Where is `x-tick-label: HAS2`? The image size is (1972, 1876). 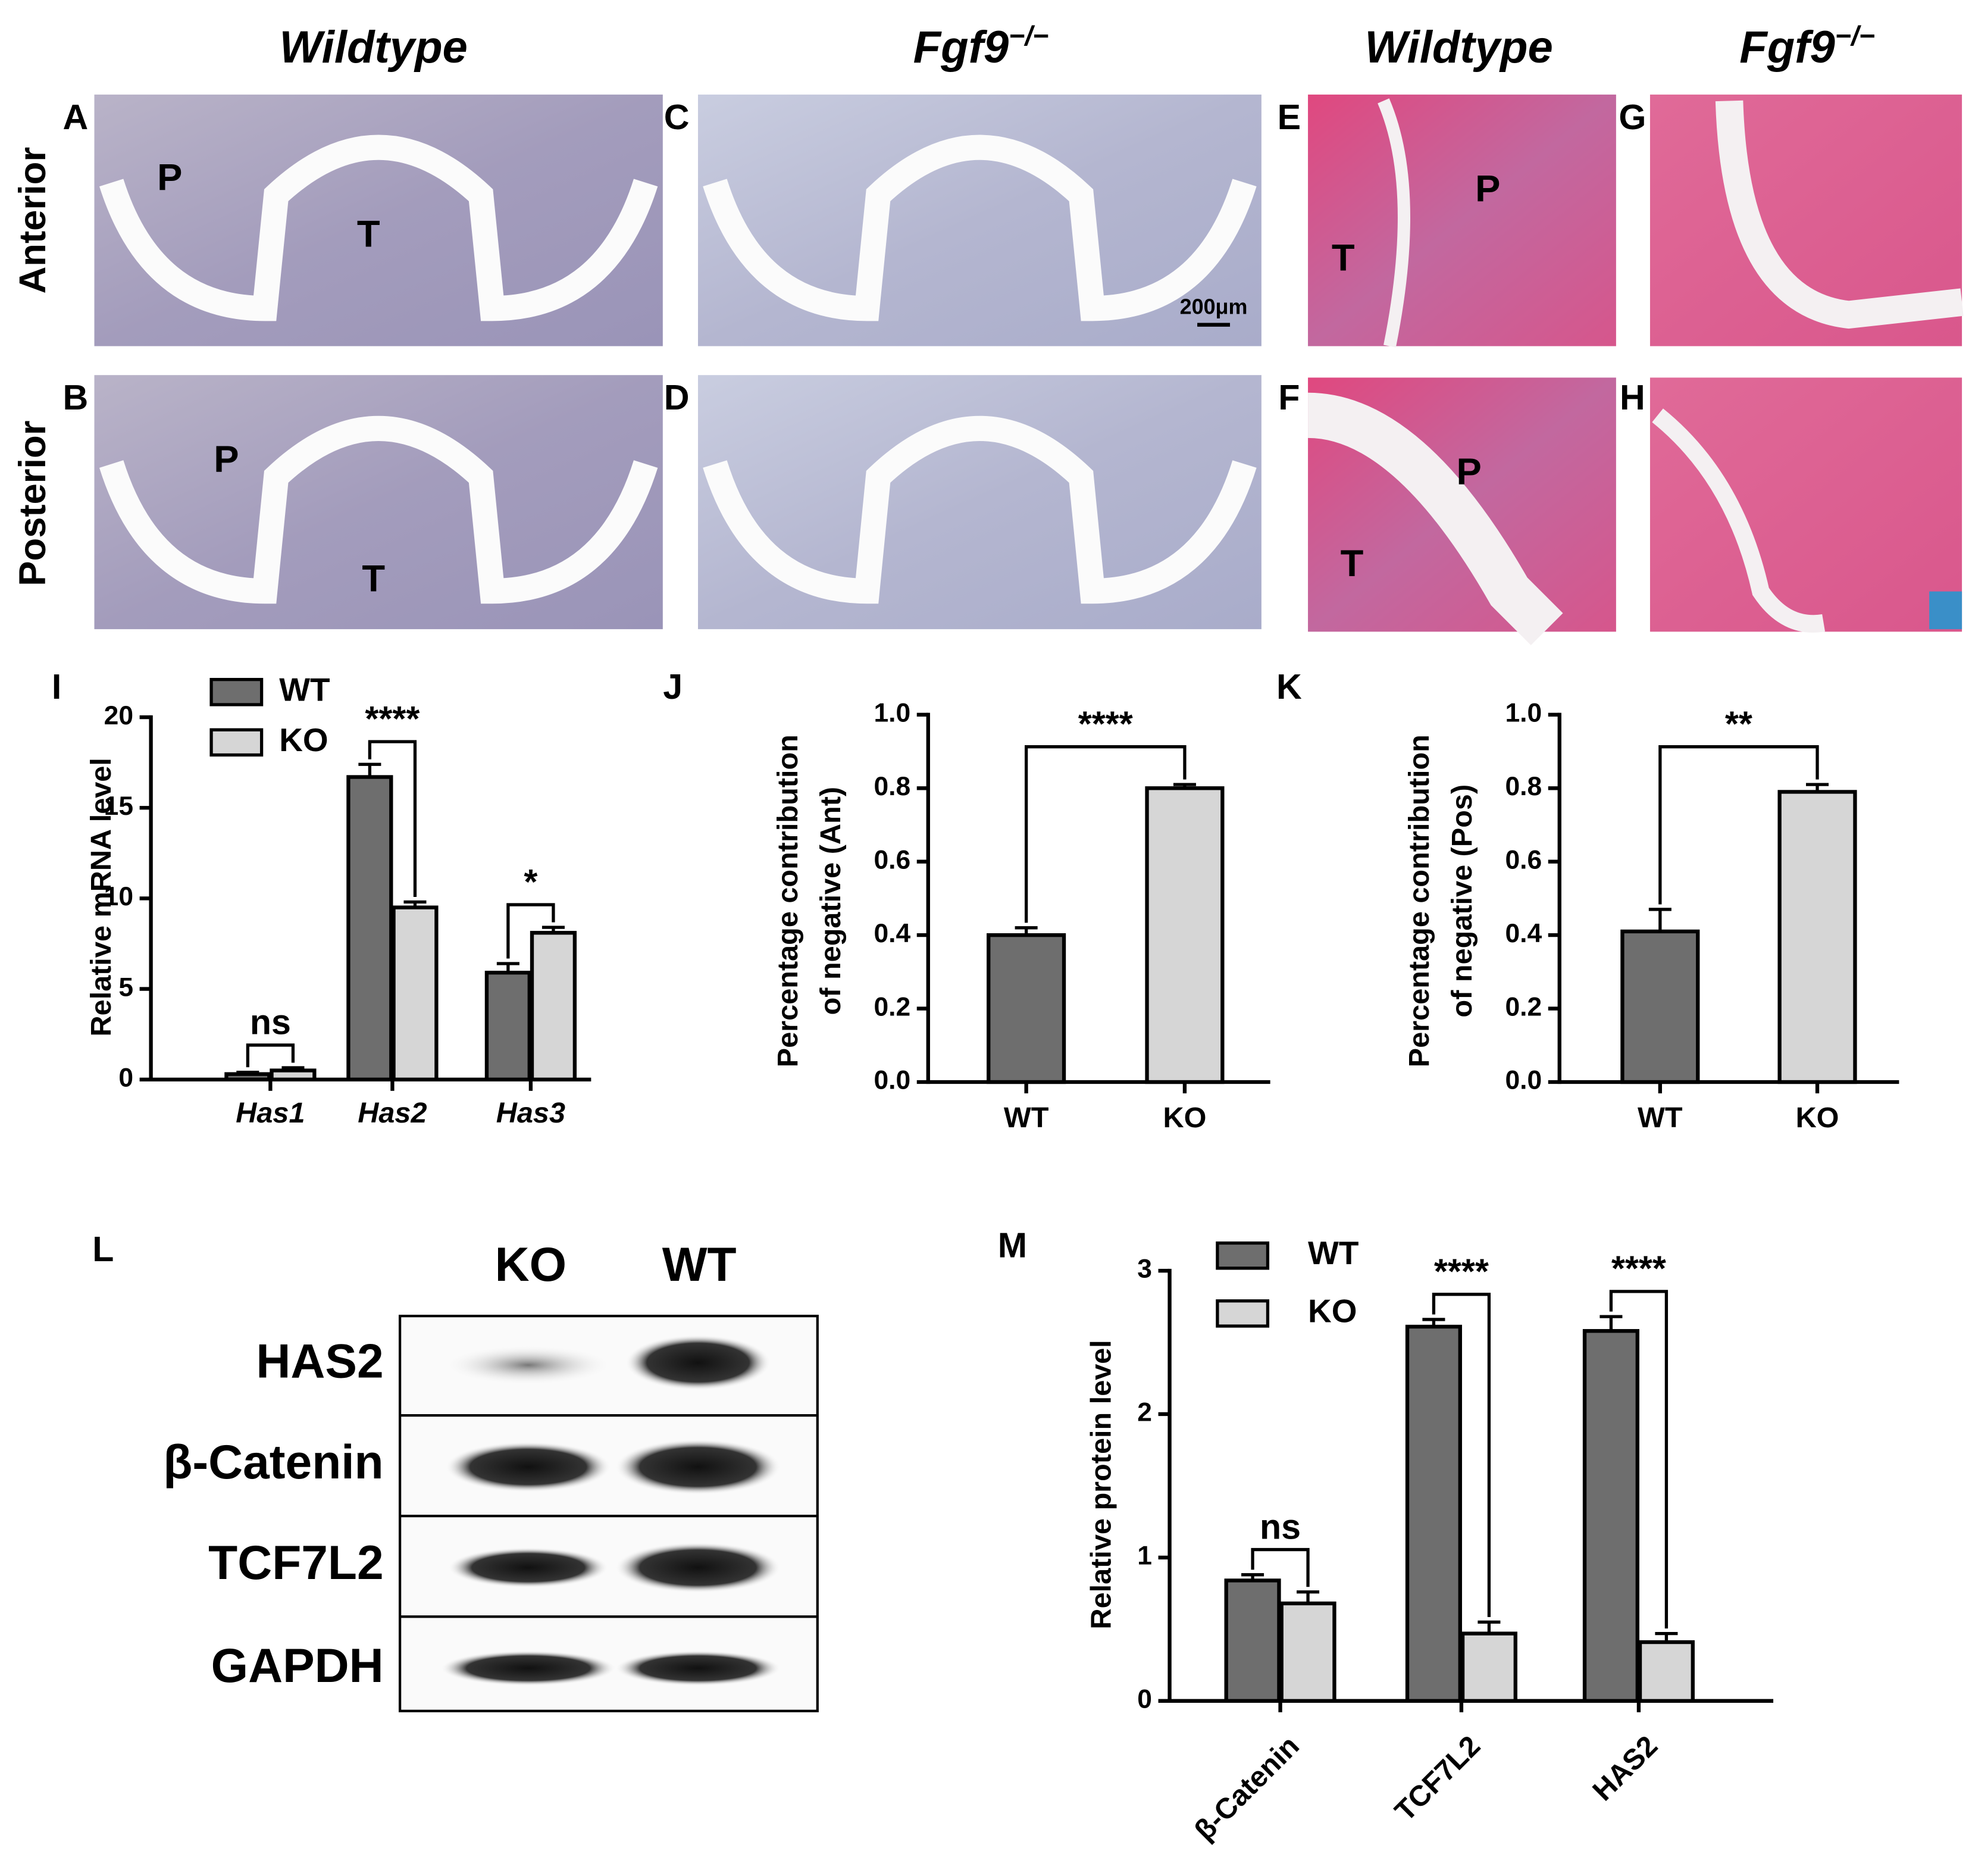
x-tick-label: HAS2 is located at coordinates (1625, 1768).